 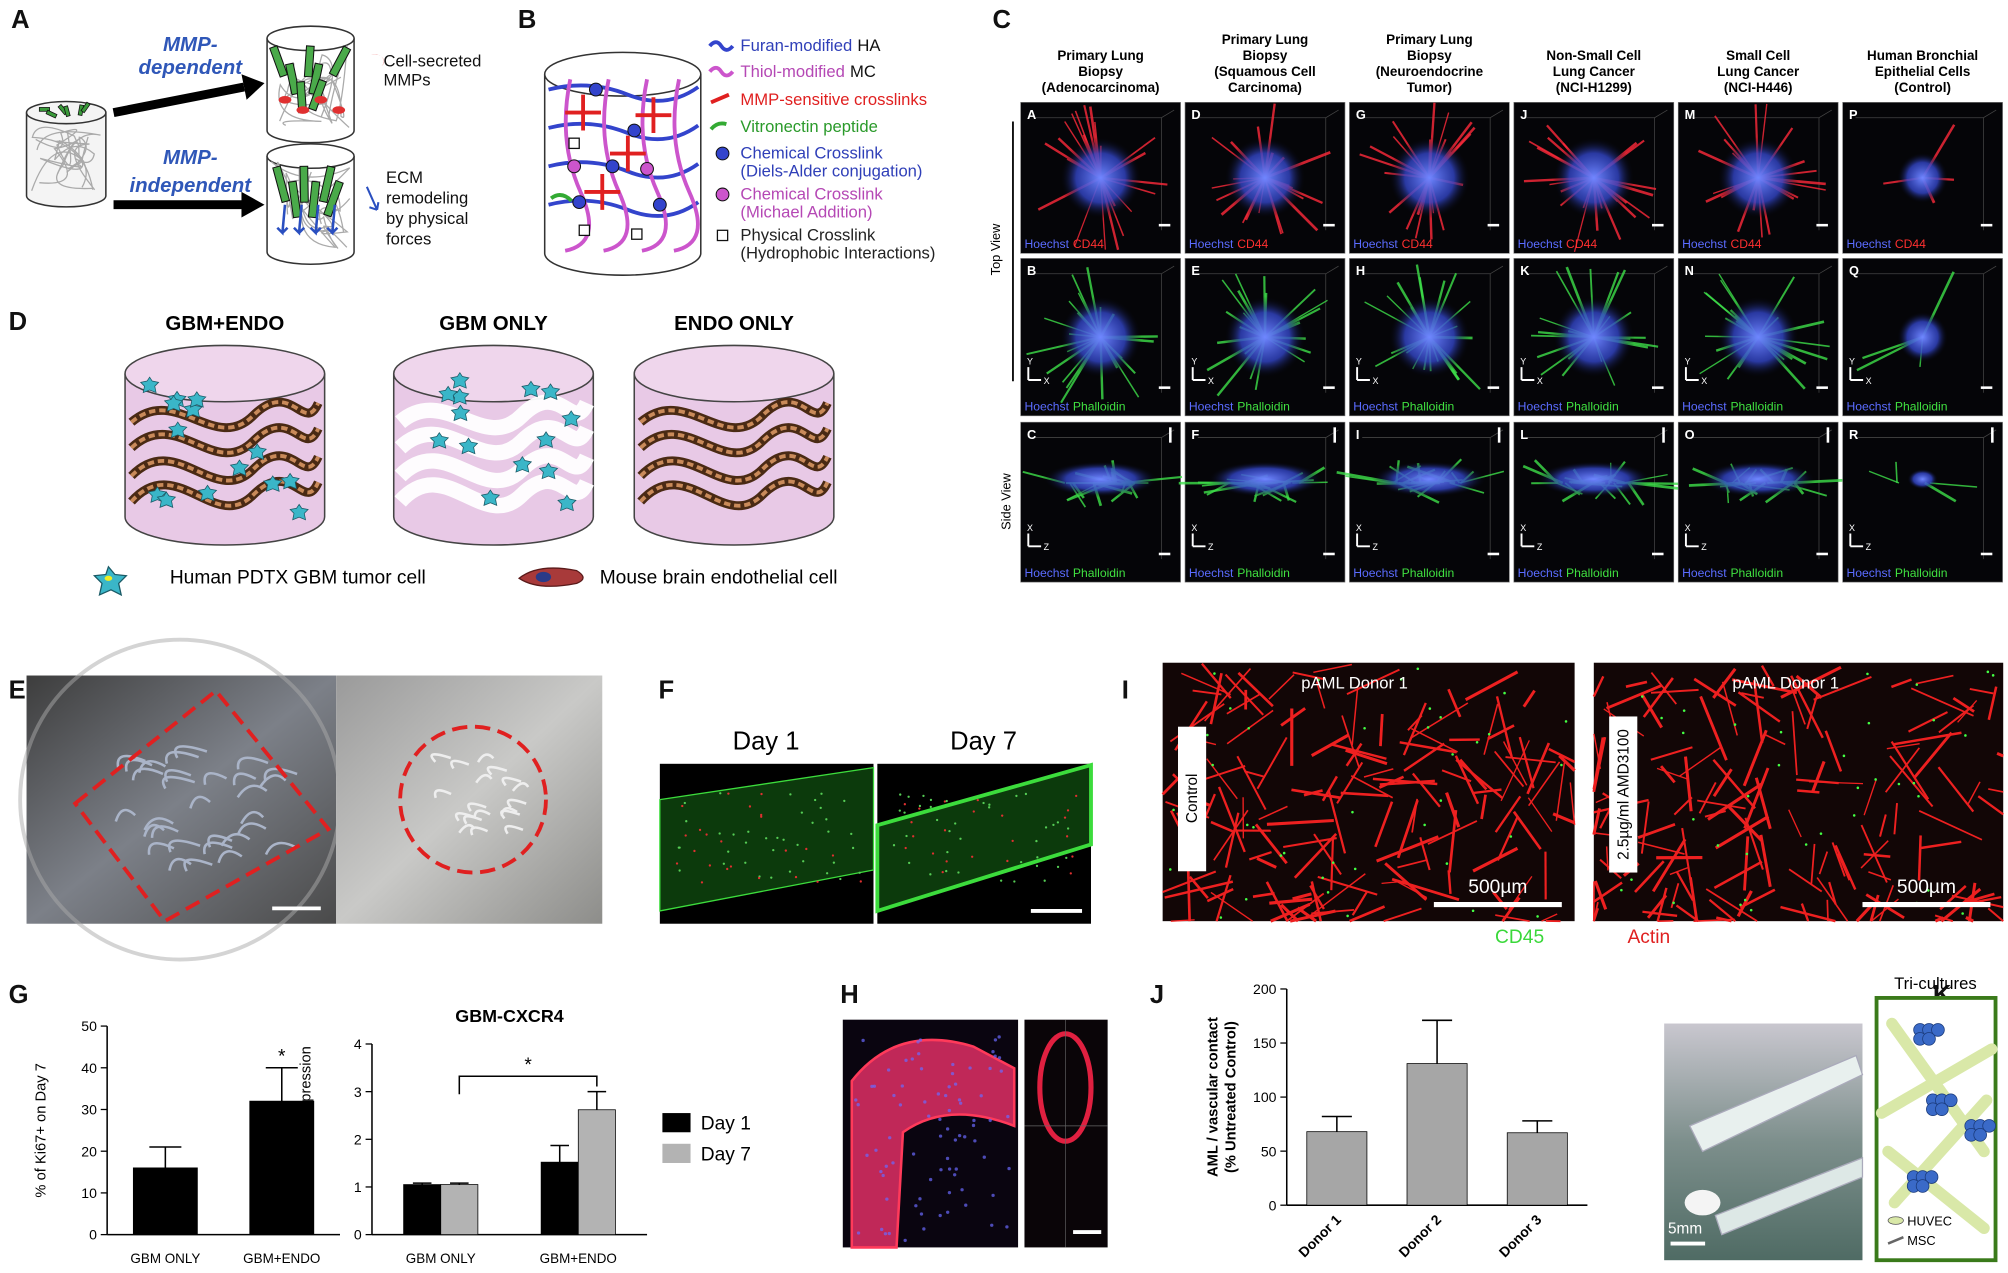 What do you see at coordinates (612, 166) in the screenshot?
I see `da-crosslink` at bounding box center [612, 166].